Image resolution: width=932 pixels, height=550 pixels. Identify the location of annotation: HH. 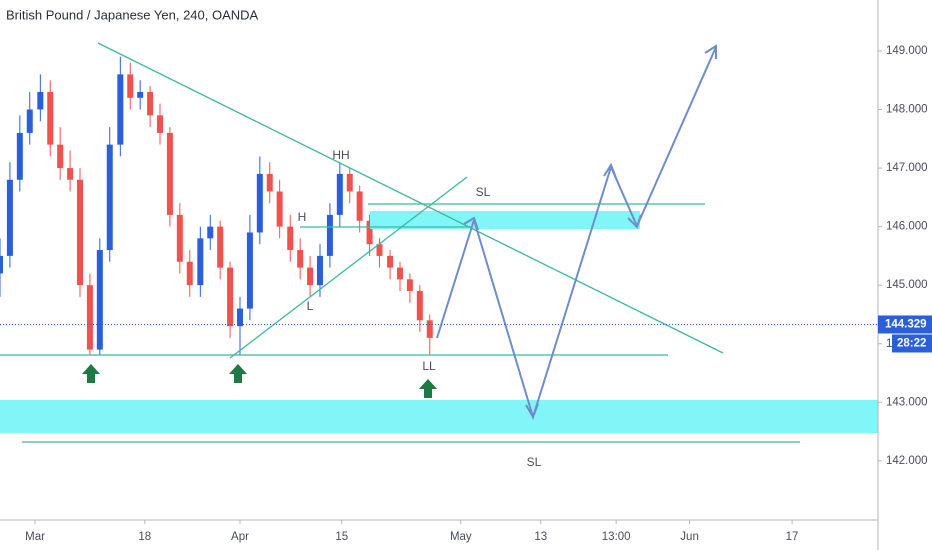
(340, 155).